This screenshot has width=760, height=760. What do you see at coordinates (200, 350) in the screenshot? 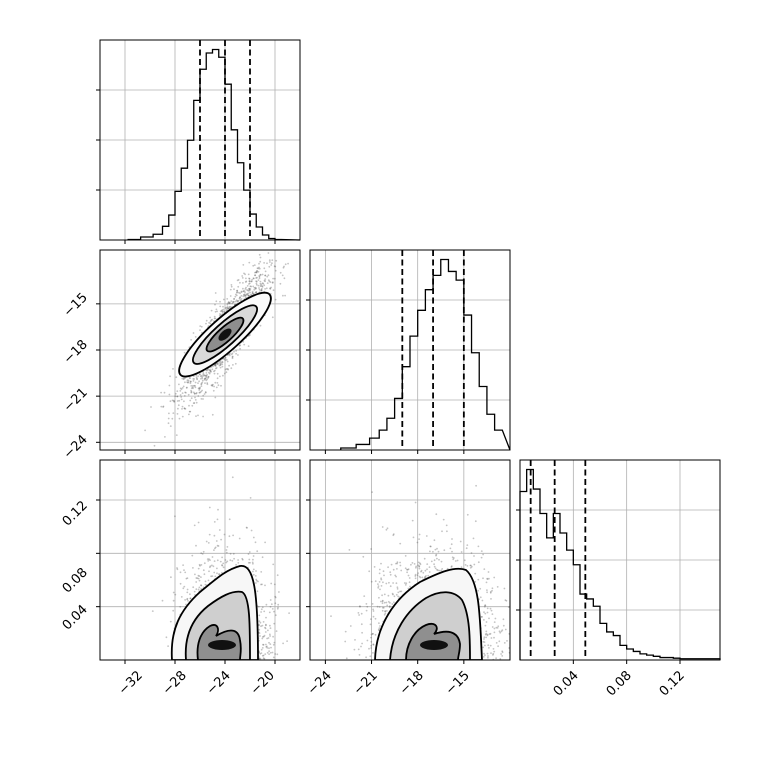
I see `panel-frame` at bounding box center [200, 350].